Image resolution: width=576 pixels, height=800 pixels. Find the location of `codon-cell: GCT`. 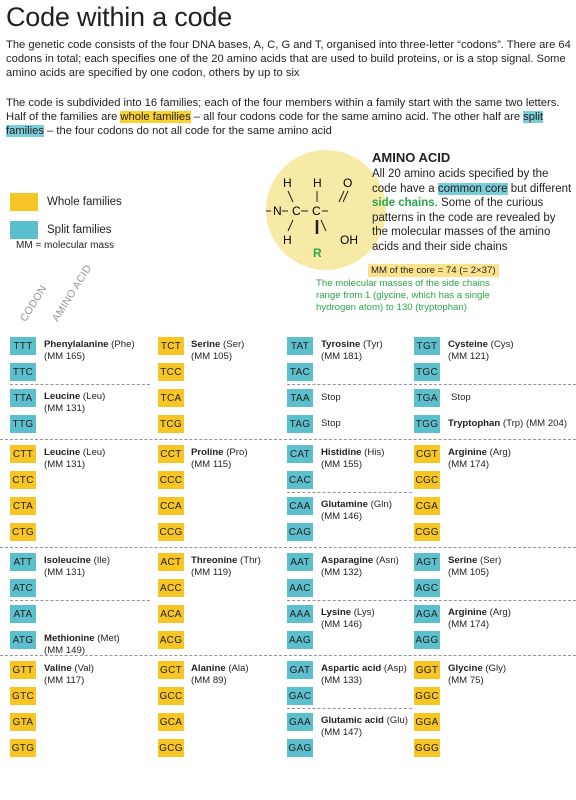

codon-cell: GCT is located at coordinates (171, 670).